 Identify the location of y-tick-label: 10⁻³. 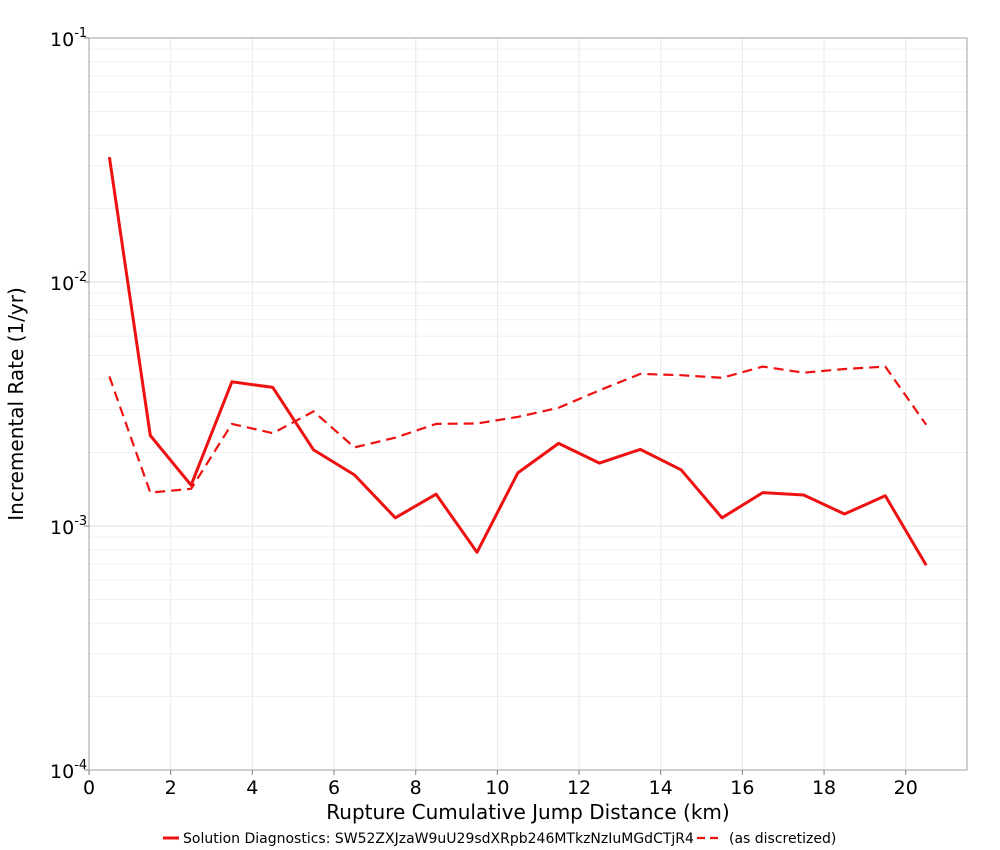
(68, 526).